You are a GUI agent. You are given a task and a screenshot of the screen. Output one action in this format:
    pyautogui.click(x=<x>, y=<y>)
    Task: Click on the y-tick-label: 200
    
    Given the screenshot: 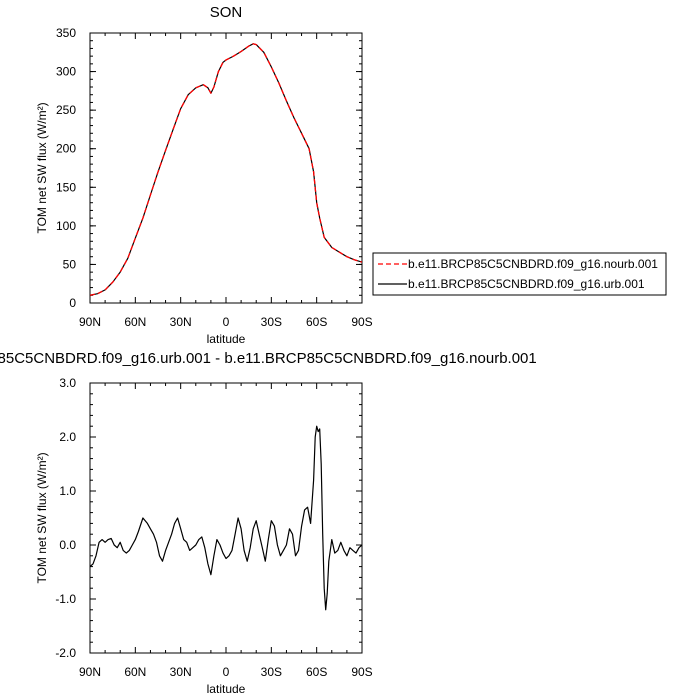 What is the action you would take?
    pyautogui.click(x=66, y=149)
    